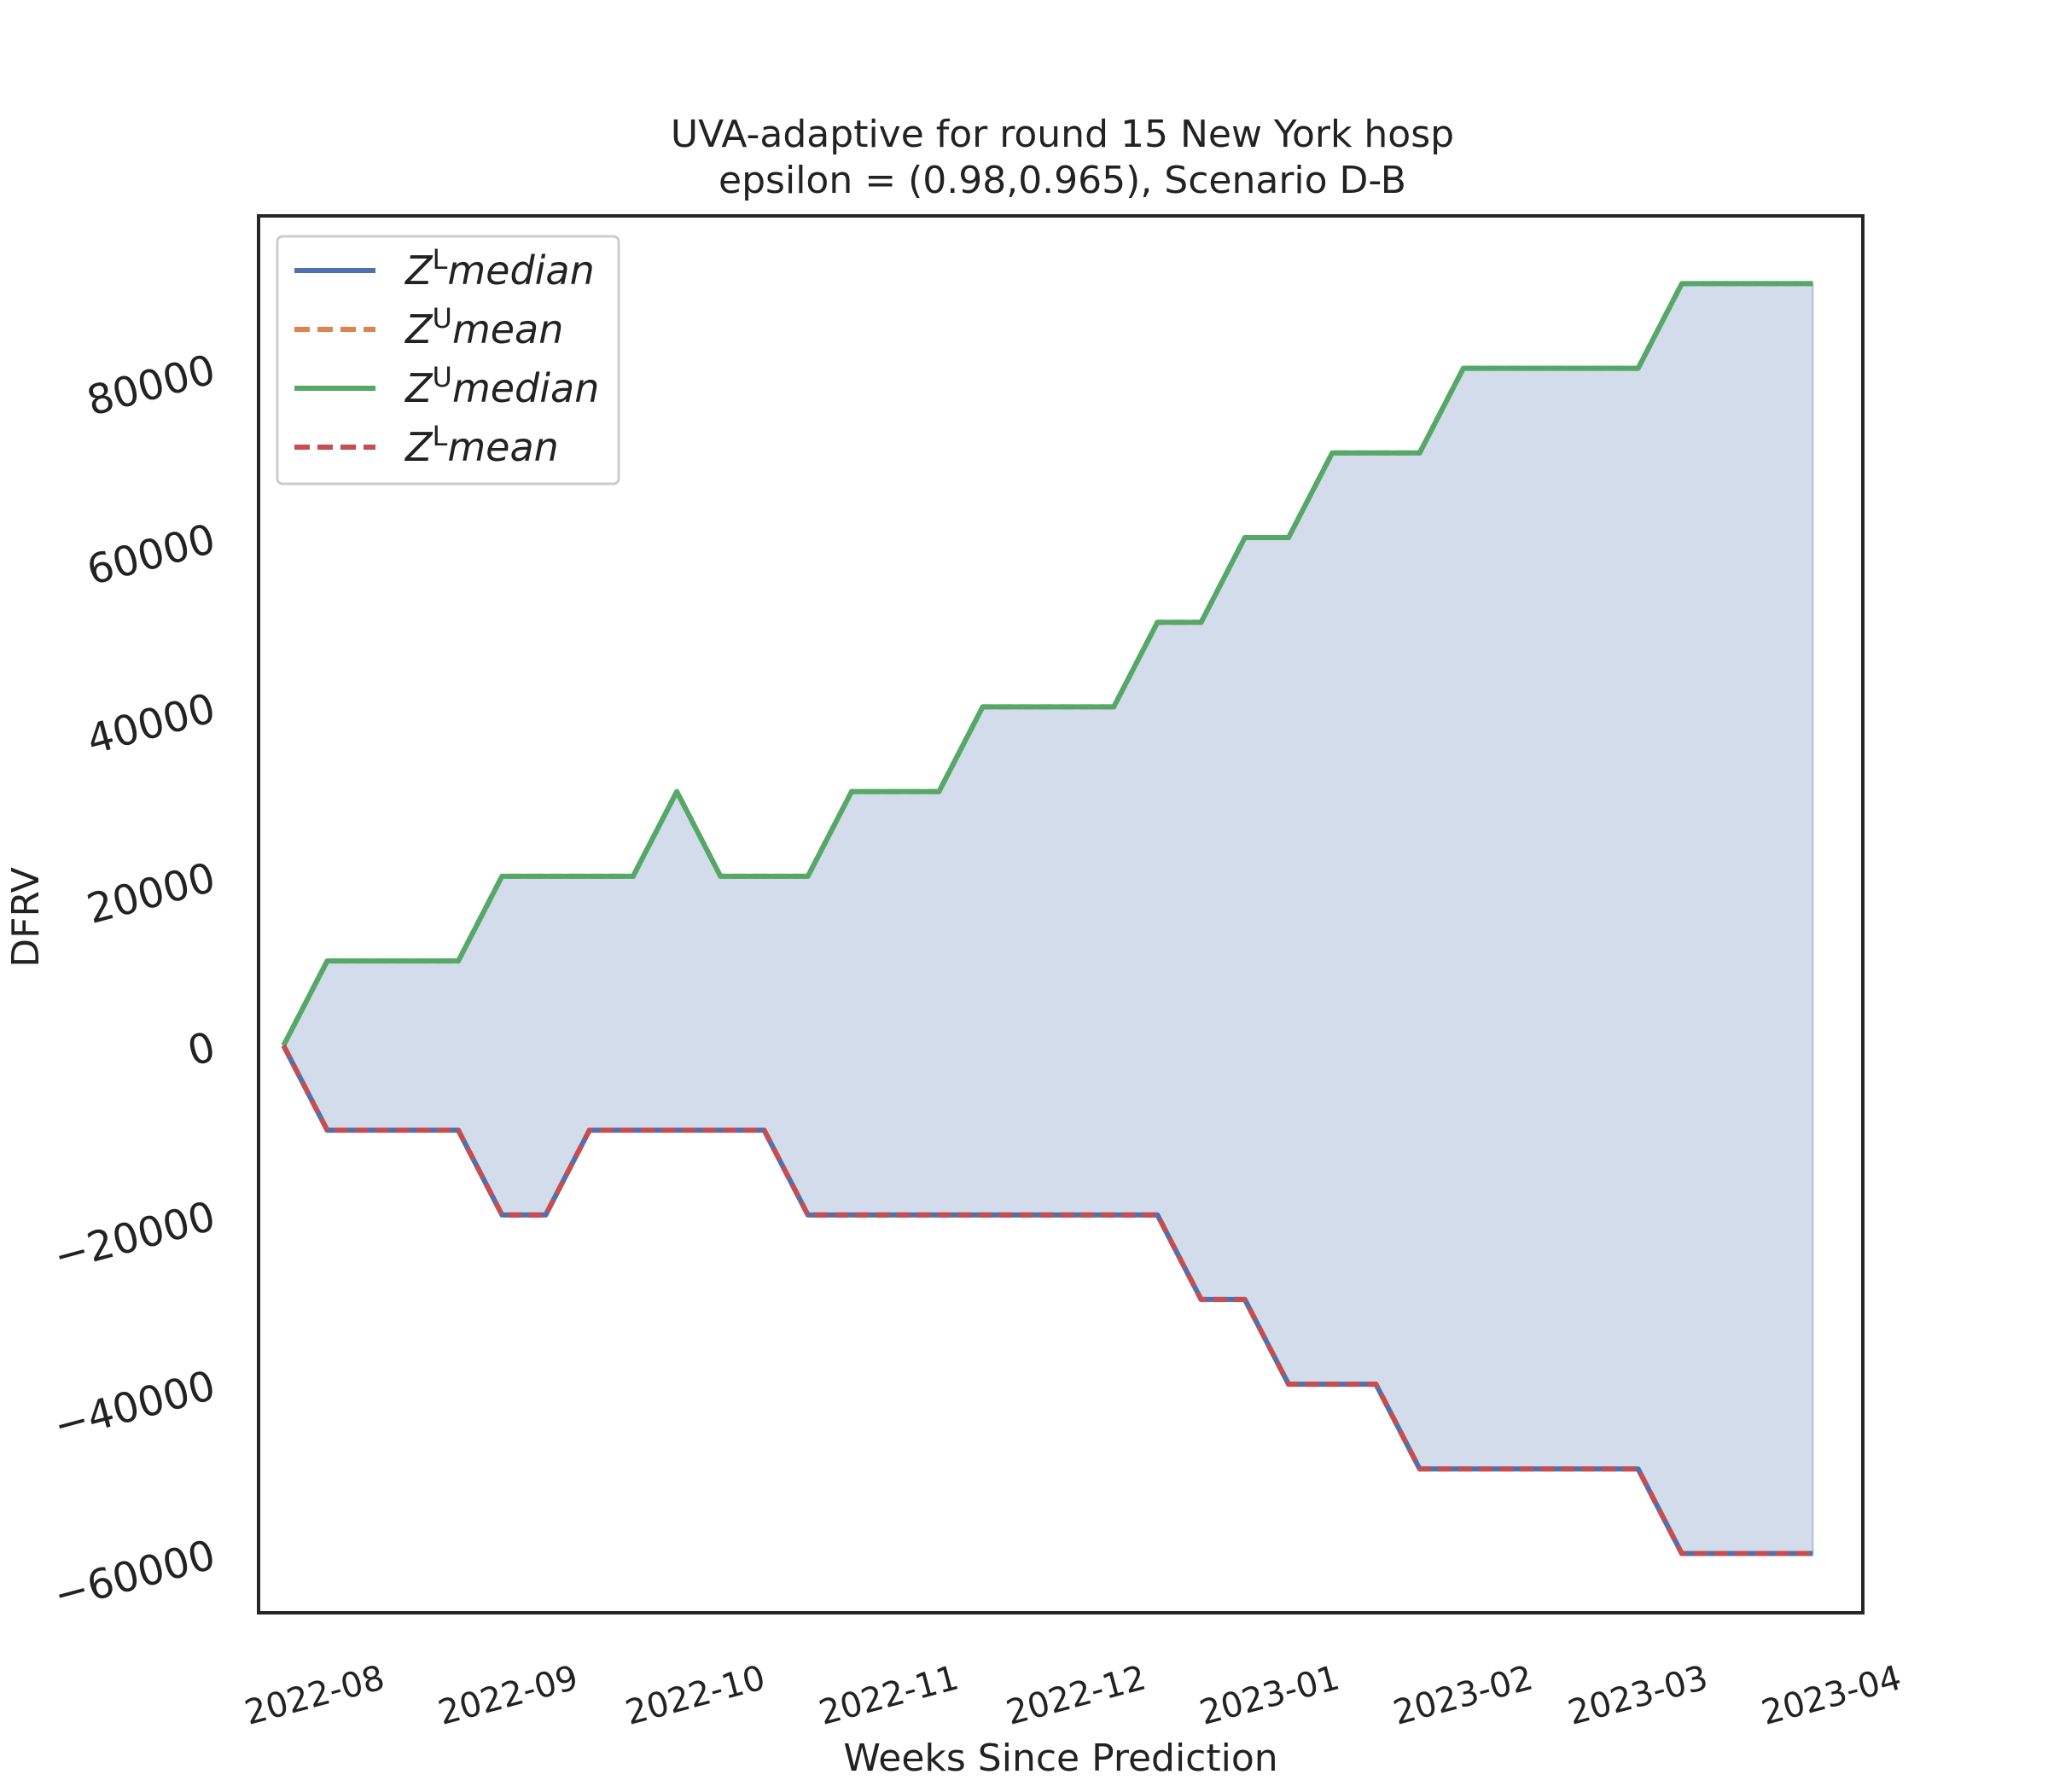 The height and width of the screenshot is (1792, 2048). What do you see at coordinates (482, 445) in the screenshot?
I see `legend-label-zl-mean: ZLmean` at bounding box center [482, 445].